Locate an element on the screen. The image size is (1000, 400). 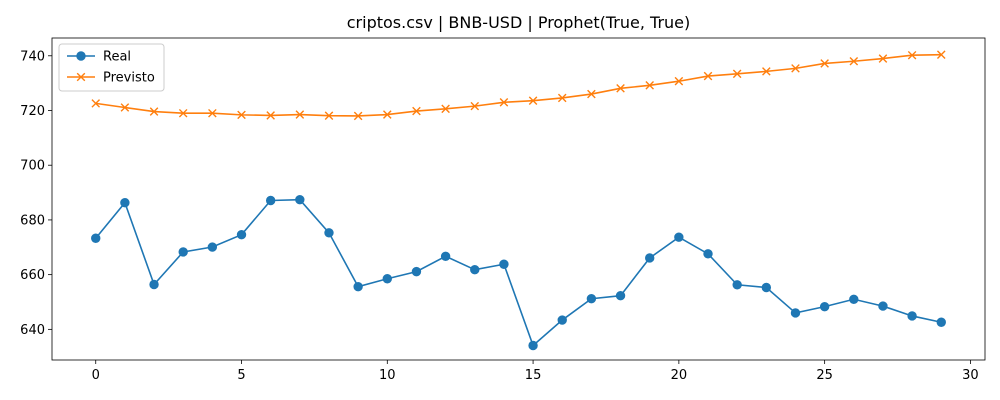
y-tick-label: 740 is located at coordinates (32, 56).